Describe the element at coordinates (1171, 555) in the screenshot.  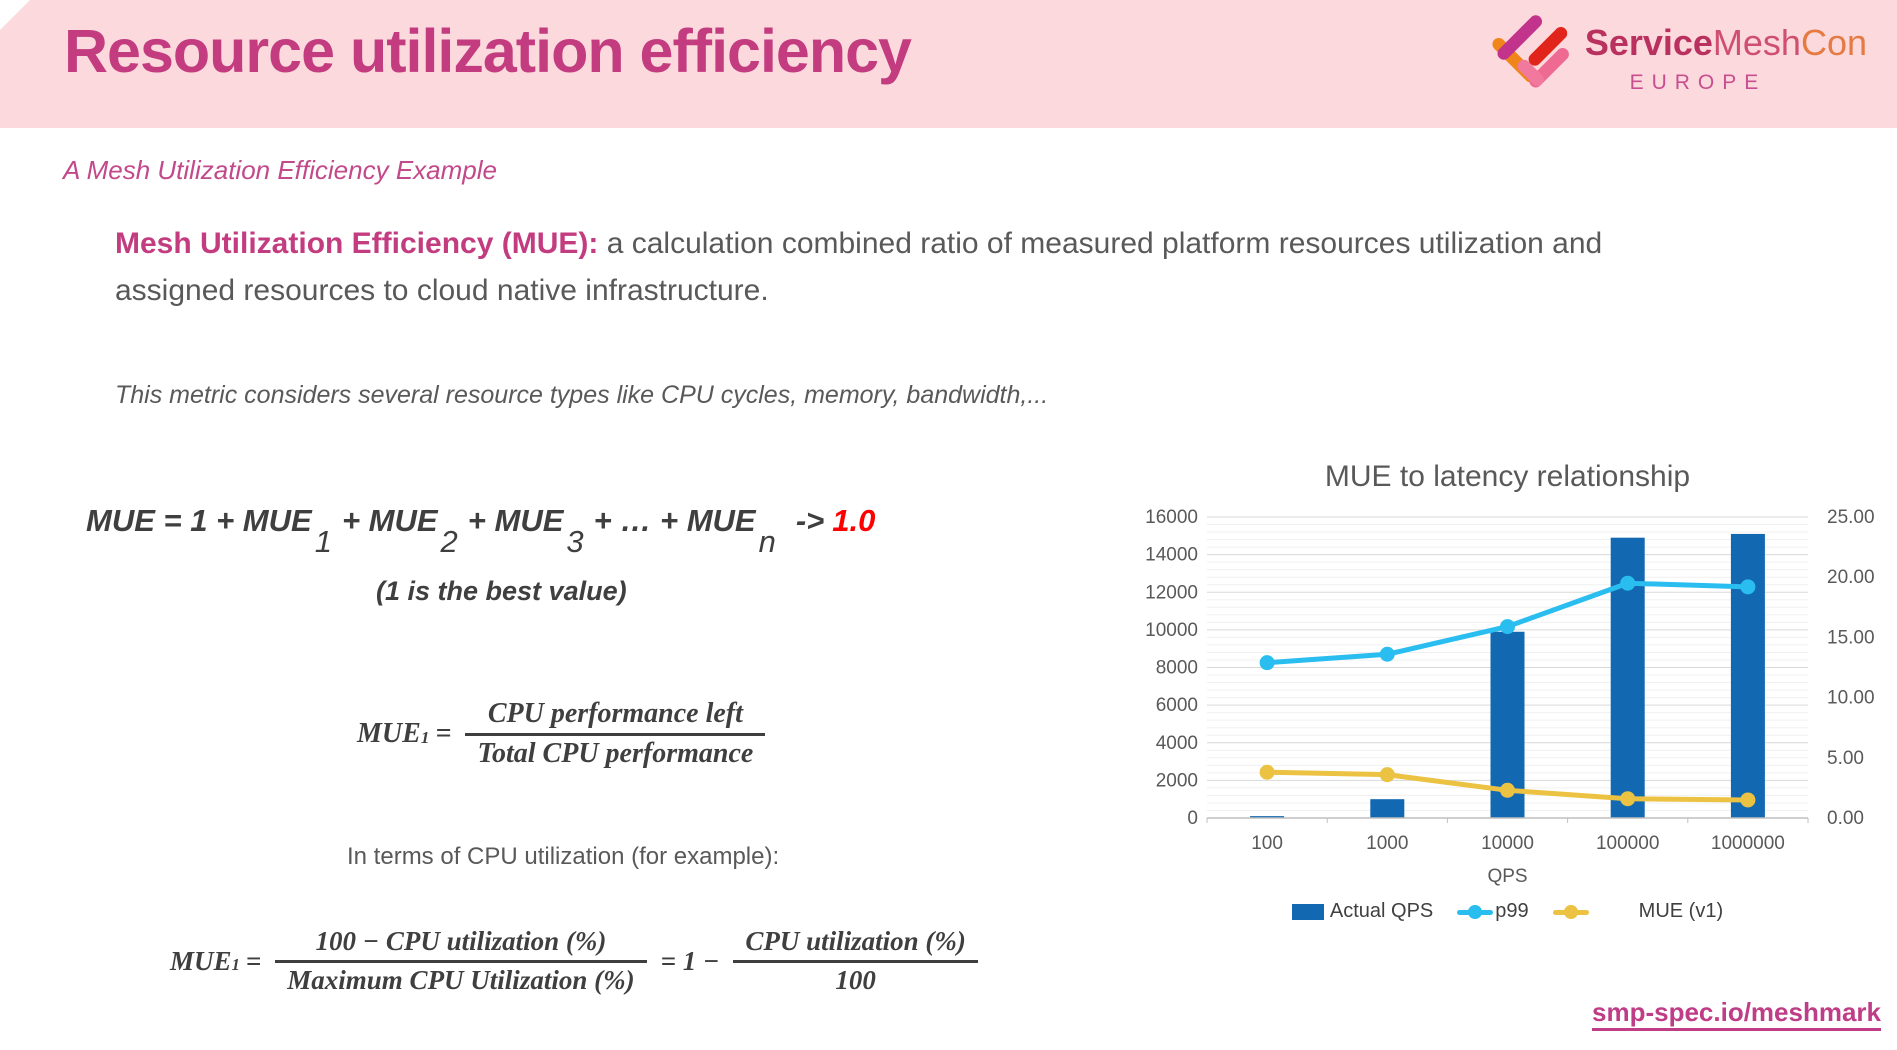
I see `left-axis-tick-label: 14000` at that location.